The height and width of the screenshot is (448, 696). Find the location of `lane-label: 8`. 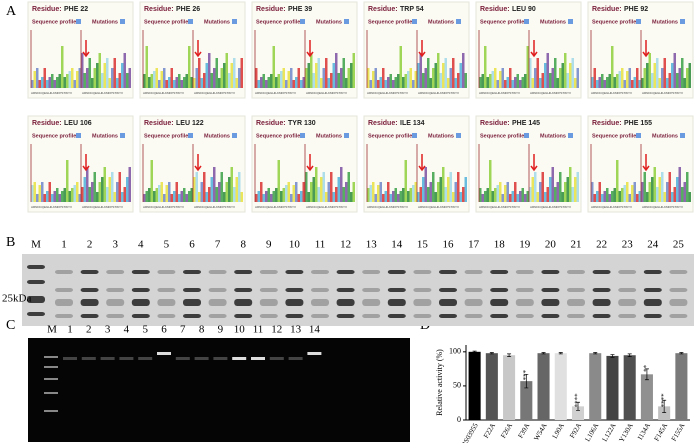

lane-label: 8 is located at coordinates (243, 245).